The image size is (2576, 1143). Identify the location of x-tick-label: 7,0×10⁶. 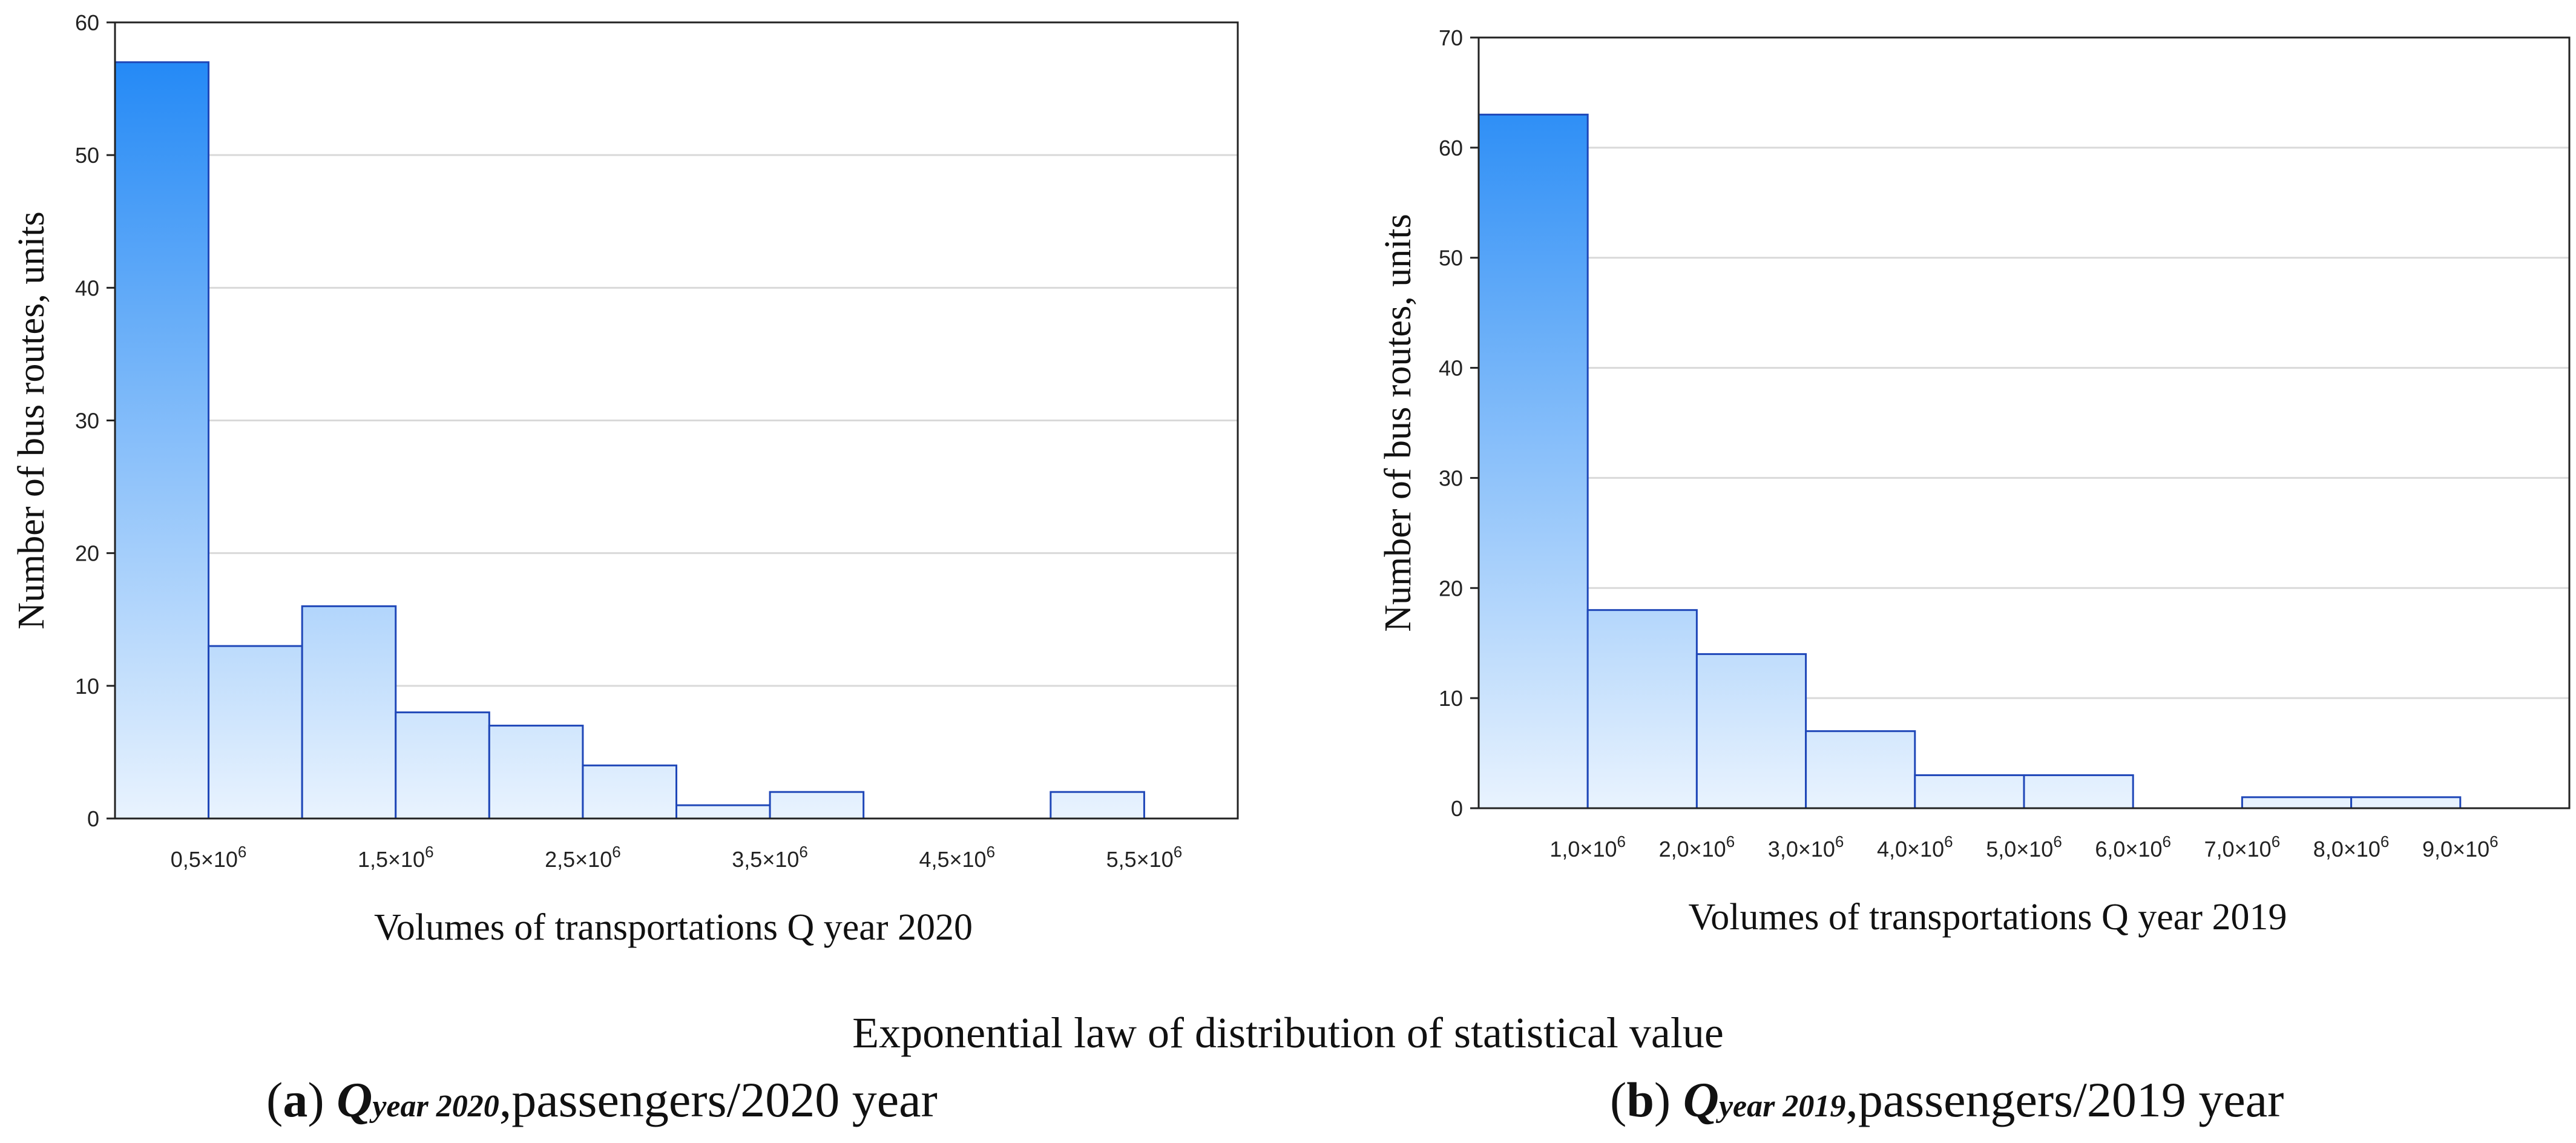
(2242, 846).